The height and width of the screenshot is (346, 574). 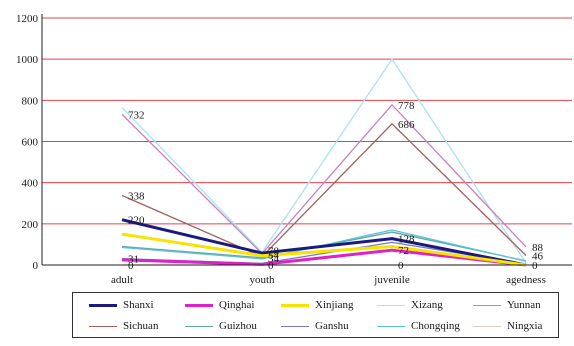 I want to click on x-tick-label: adult, so click(x=122, y=280).